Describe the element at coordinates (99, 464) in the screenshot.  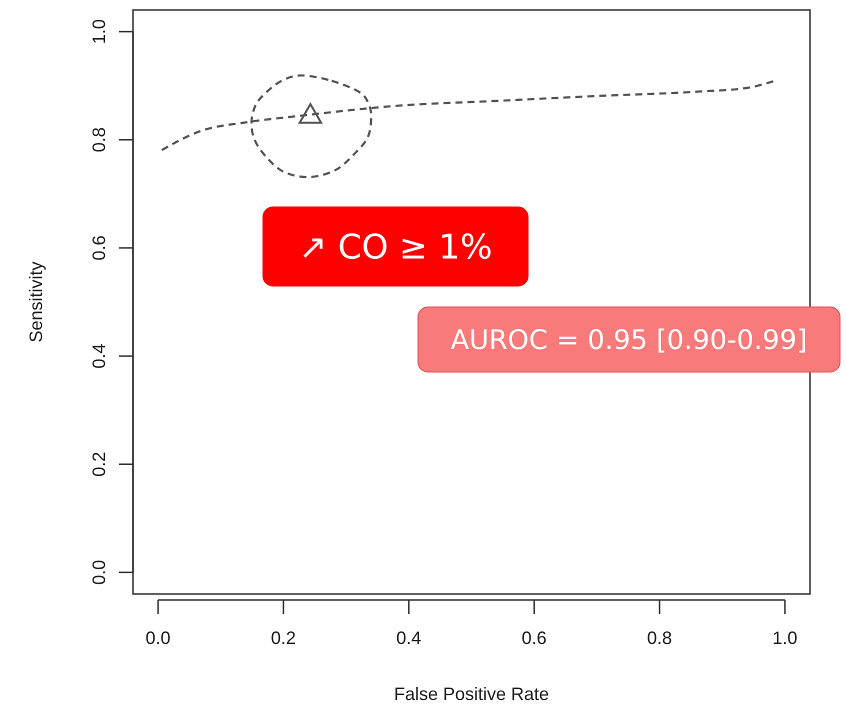
I see `y-tick-label: 0.2` at that location.